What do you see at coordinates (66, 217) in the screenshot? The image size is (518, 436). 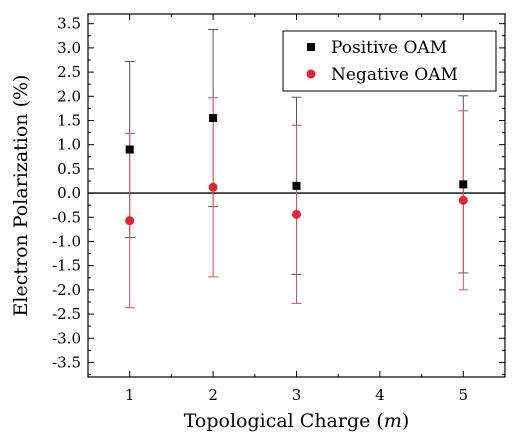 I see `y-tick-label: -0.5` at bounding box center [66, 217].